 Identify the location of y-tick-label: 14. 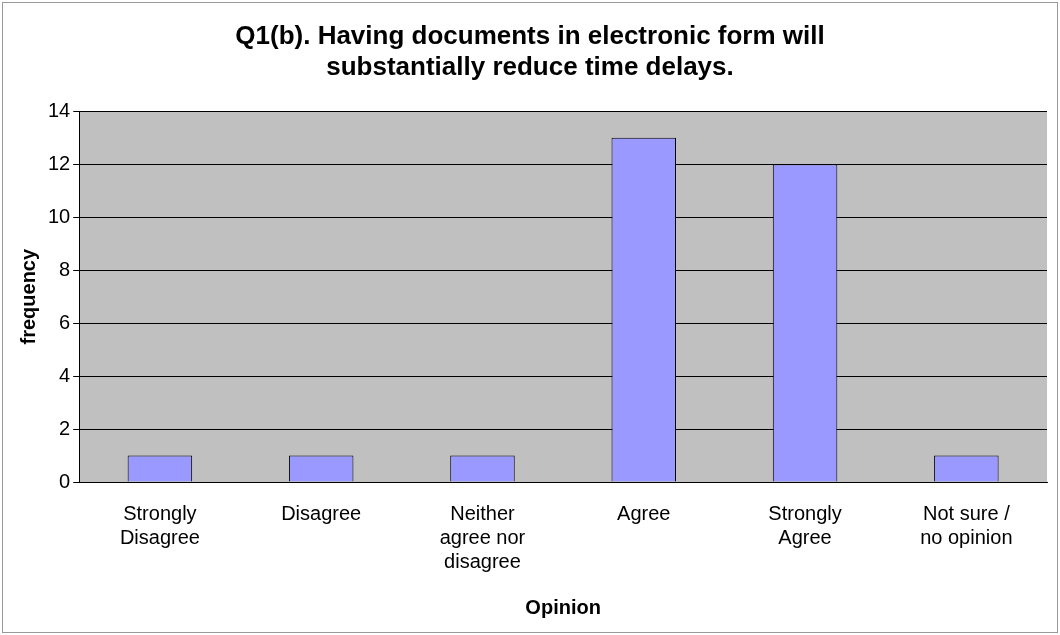
(59, 109).